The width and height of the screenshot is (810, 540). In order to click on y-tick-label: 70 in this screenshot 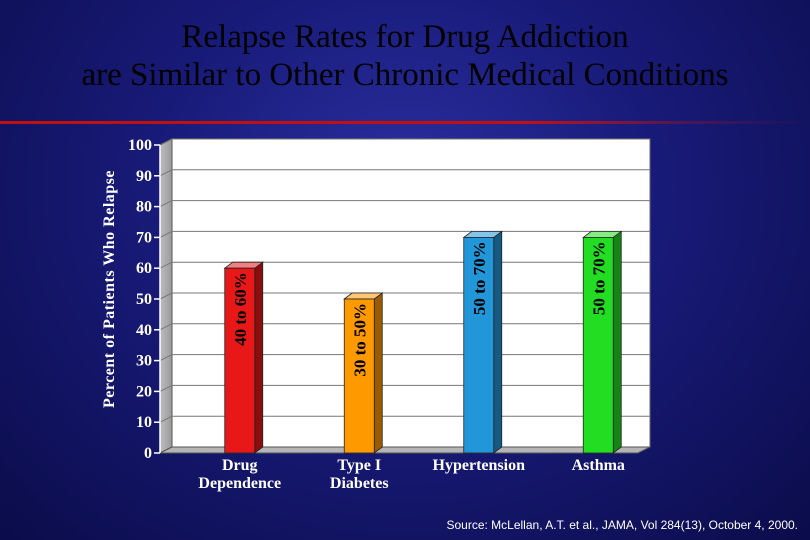, I will do `click(144, 237)`.